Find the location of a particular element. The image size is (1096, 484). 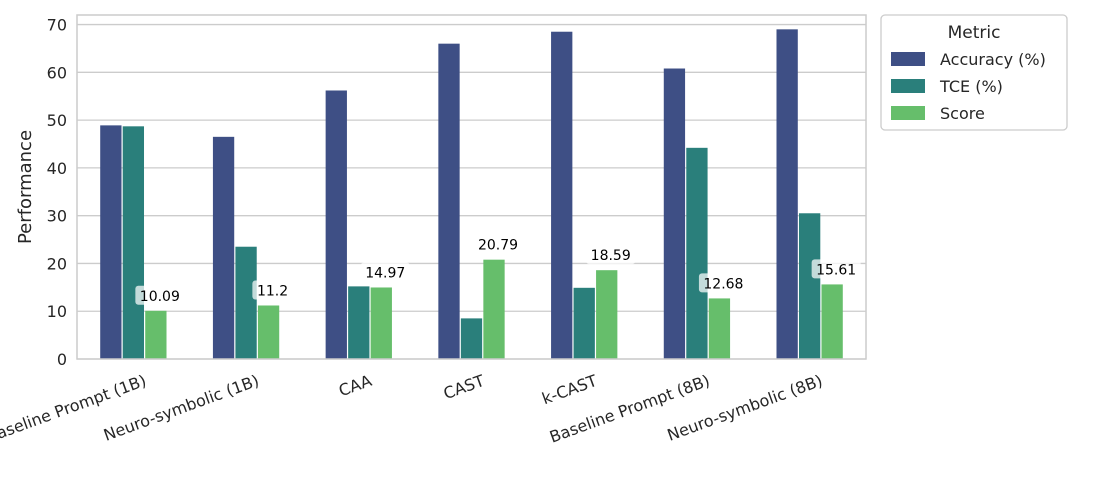

score-data-label: 15.61 is located at coordinates (836, 270).